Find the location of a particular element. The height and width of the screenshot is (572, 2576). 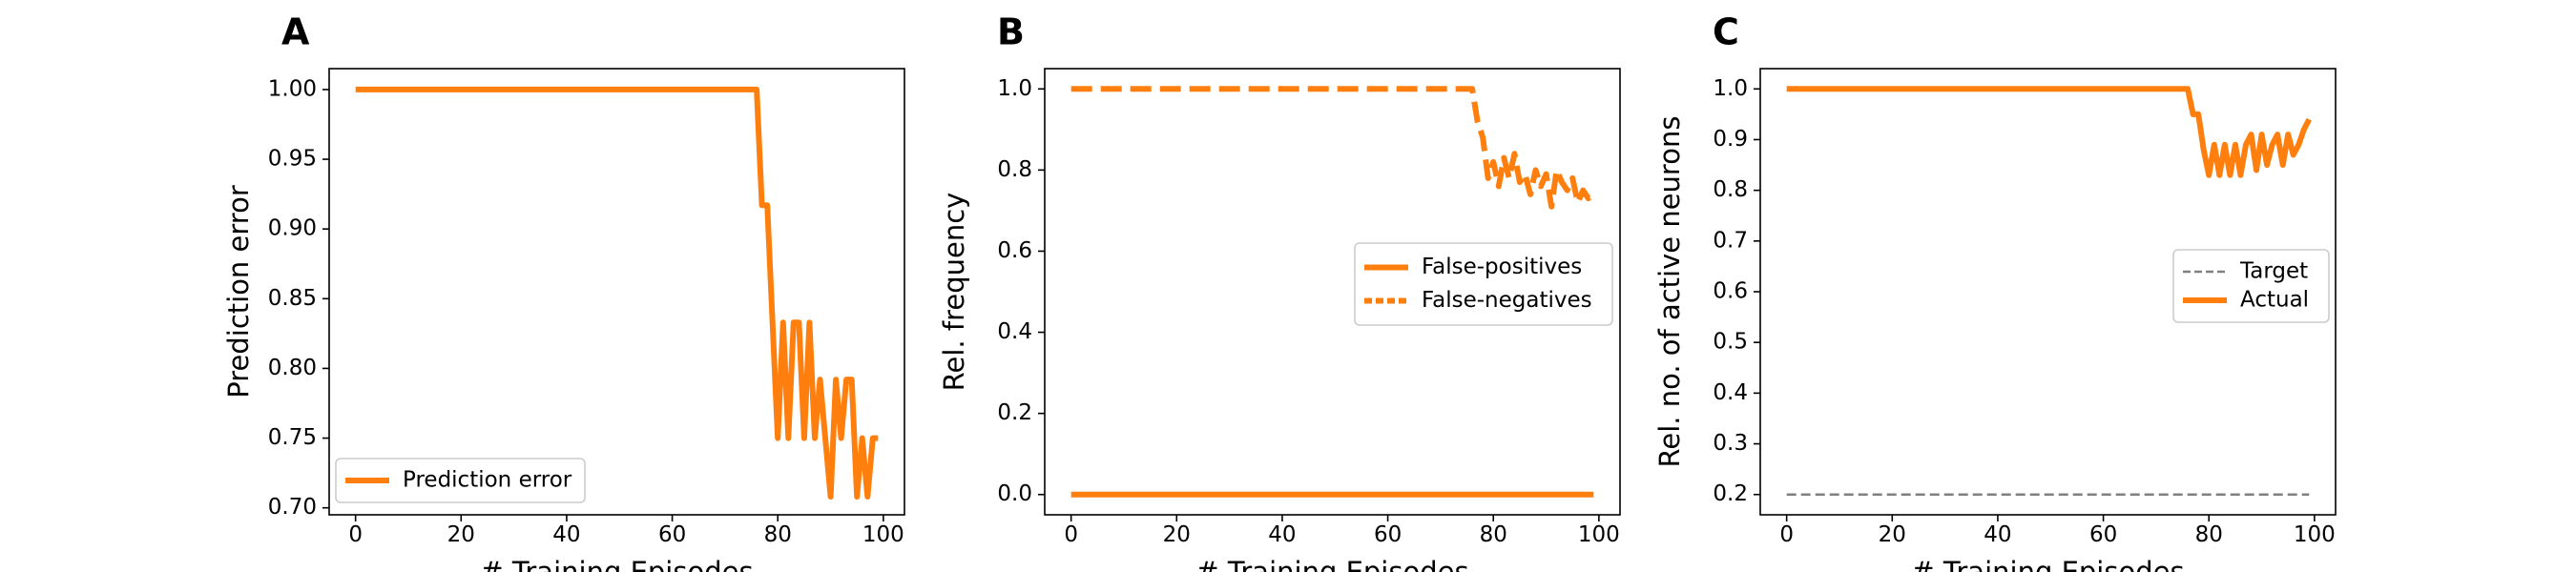

legend-label: Target is located at coordinates (2273, 272).